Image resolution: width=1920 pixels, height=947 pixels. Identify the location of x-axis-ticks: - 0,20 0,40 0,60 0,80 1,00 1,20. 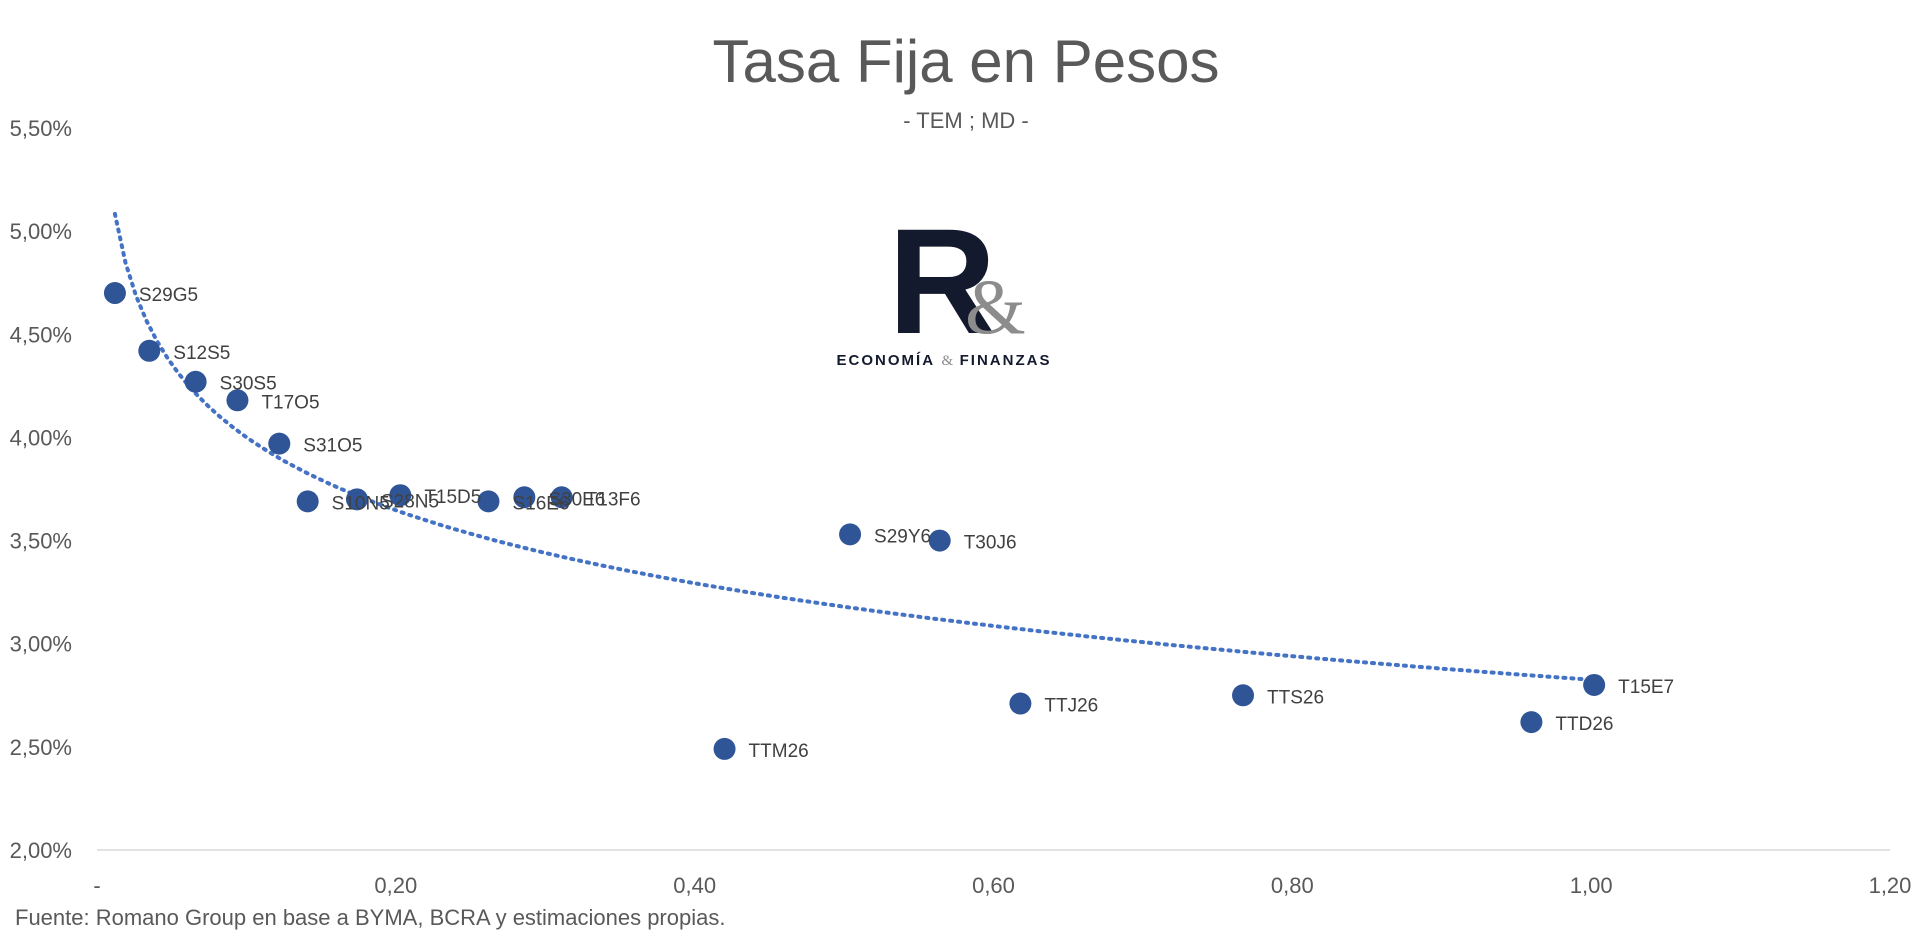
(1002, 885).